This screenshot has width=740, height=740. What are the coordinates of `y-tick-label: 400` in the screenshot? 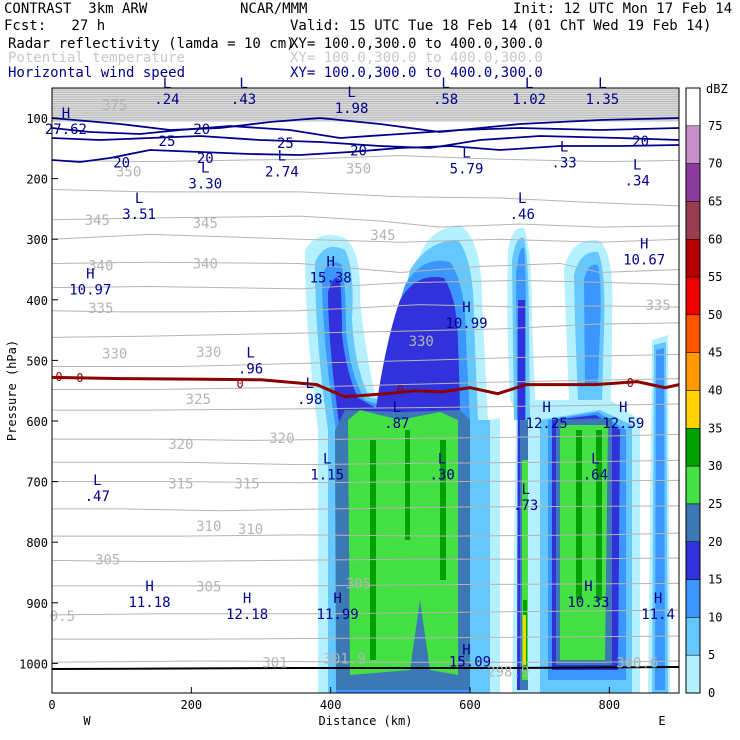 It's located at (37, 301).